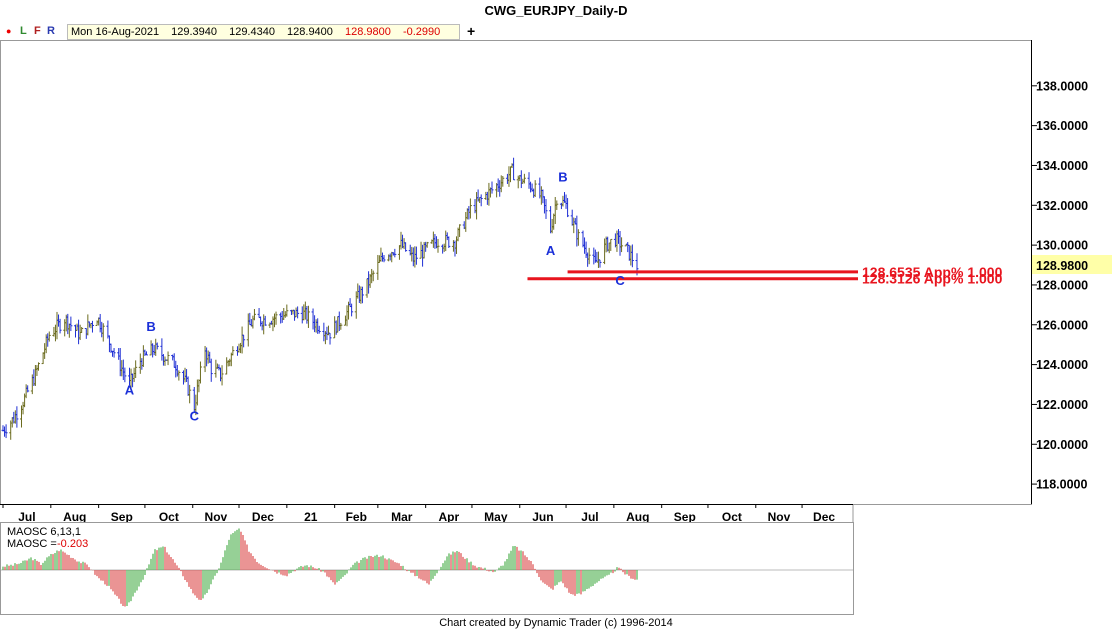 This screenshot has width=1112, height=632. Describe the element at coordinates (932, 279) in the screenshot. I see `projection-label: 128.3126 App% 1.000` at that location.